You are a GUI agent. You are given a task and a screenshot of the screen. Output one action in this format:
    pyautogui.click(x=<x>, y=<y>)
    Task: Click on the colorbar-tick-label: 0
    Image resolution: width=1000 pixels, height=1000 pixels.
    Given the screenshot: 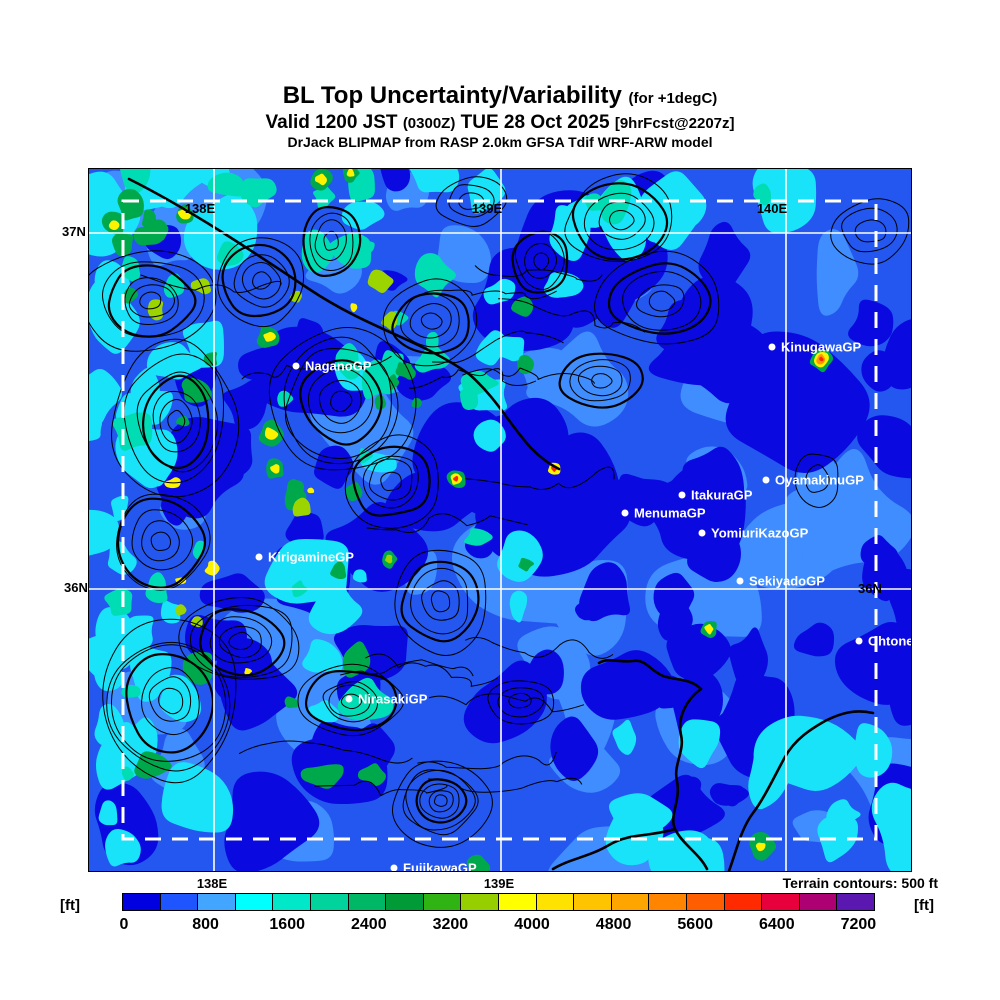 What is the action you would take?
    pyautogui.click(x=124, y=924)
    